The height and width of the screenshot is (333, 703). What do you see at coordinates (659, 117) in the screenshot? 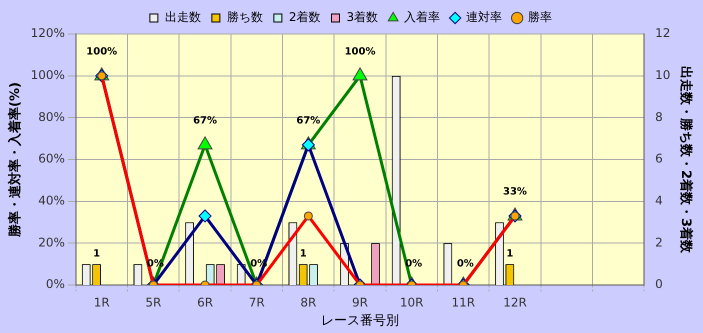
I see `y2-tick-label: 8` at bounding box center [659, 117].